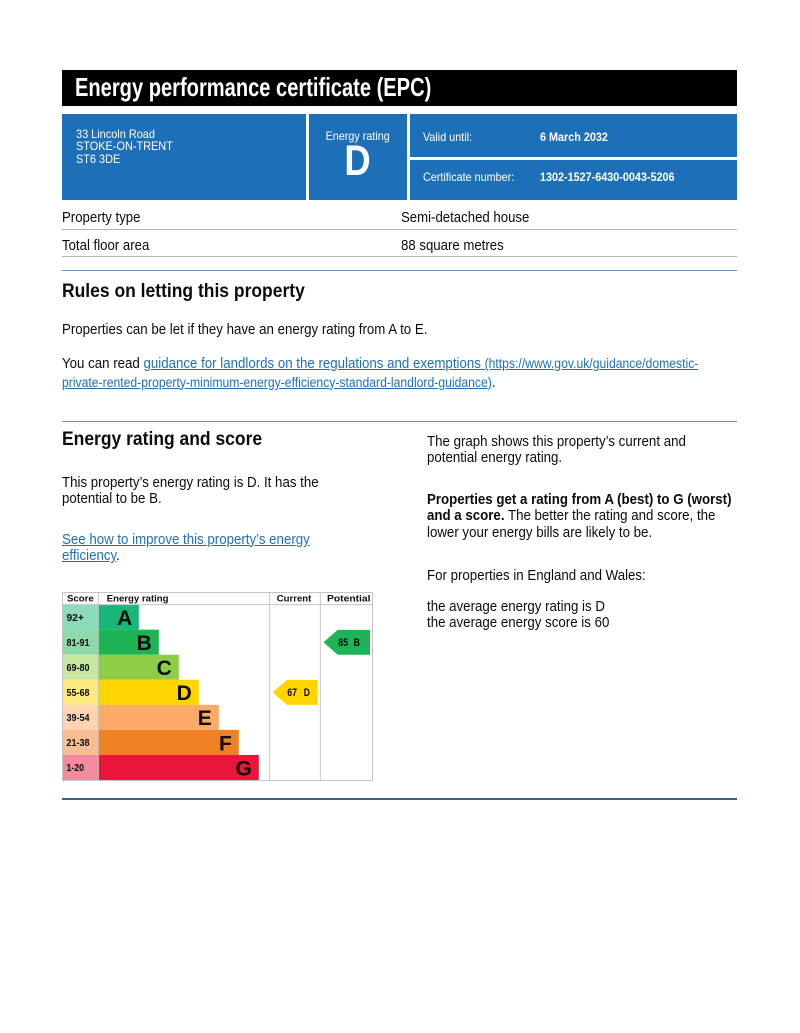 This screenshot has width=800, height=1033. Describe the element at coordinates (75, 618) in the screenshot. I see `svg-text: 92+` at that location.